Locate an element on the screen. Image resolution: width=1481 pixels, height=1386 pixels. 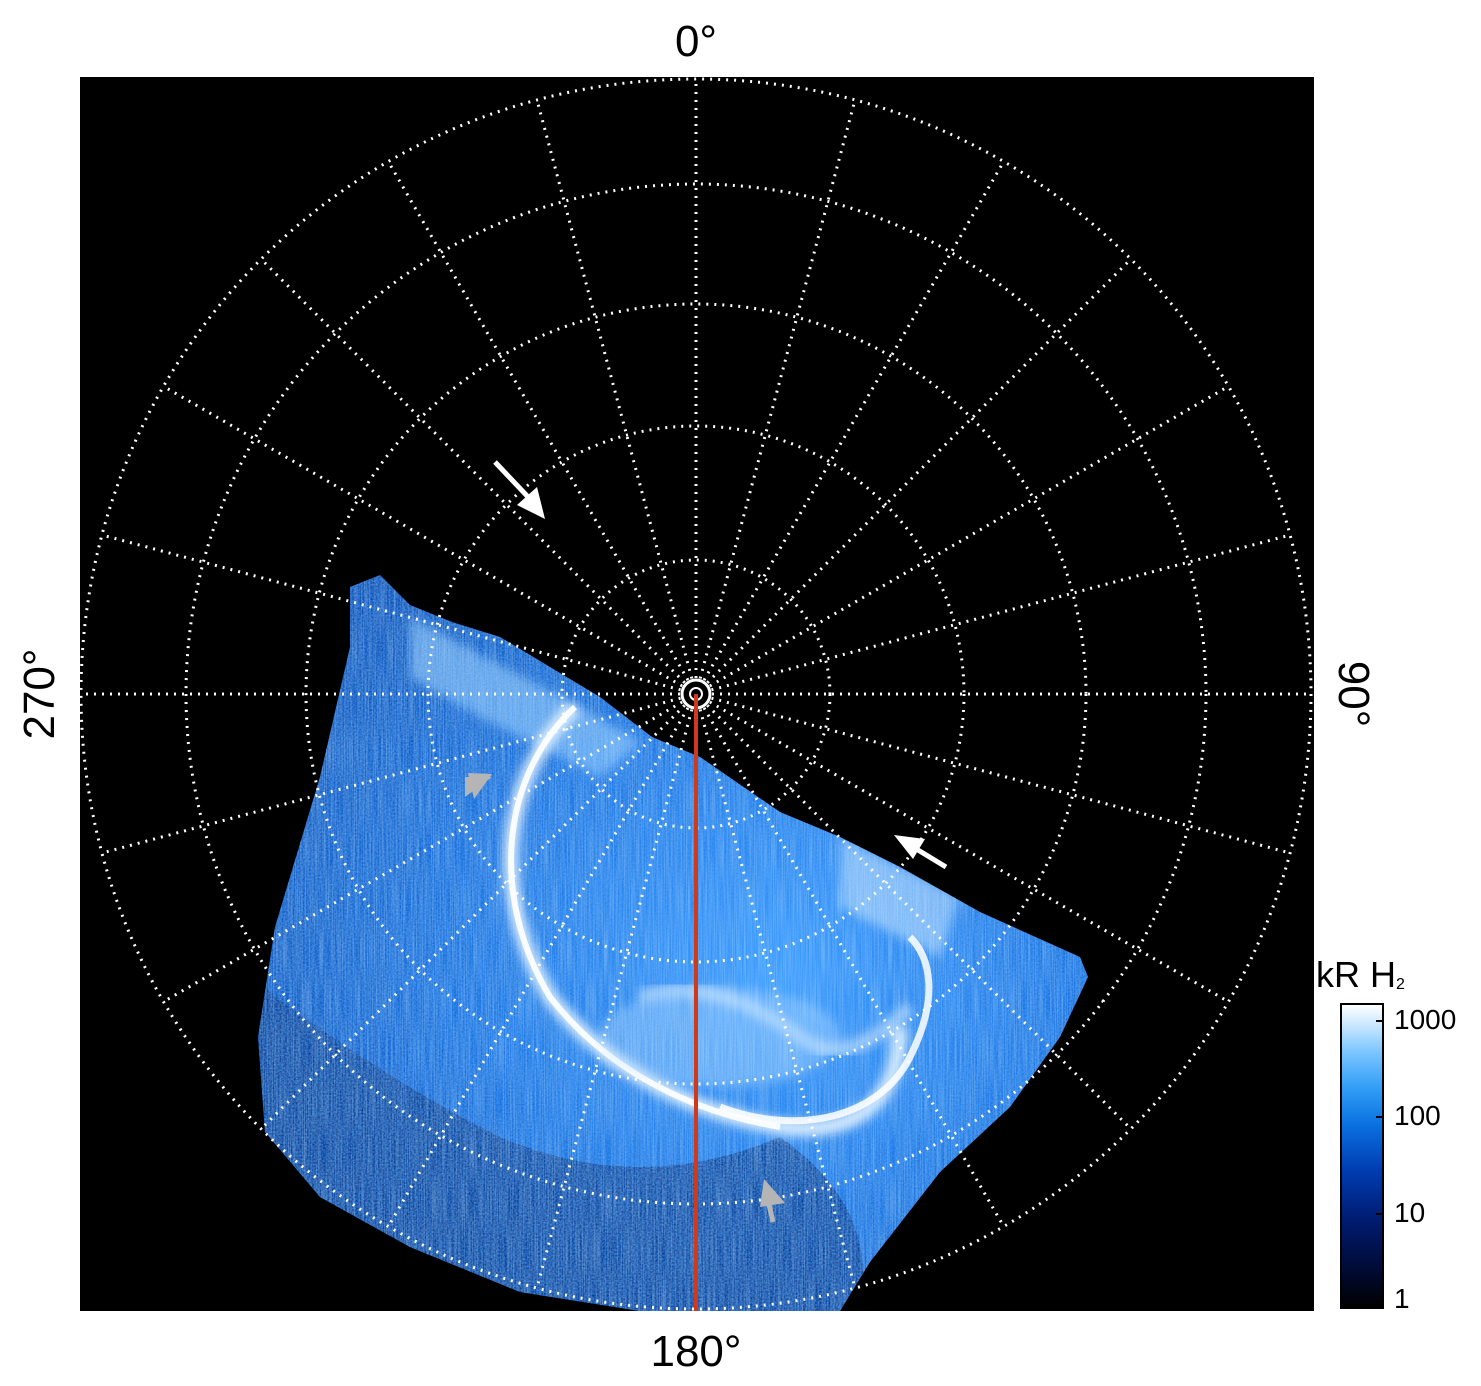
gray-arrow-left is located at coordinates (478, 786).